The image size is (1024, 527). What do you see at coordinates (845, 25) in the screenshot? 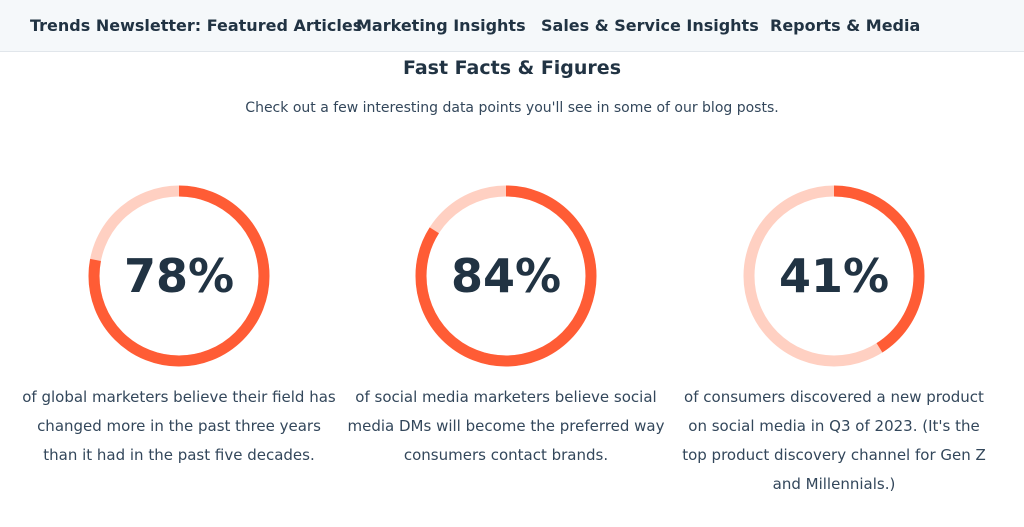
I see `nav-reports-media: Reports & Media` at bounding box center [845, 25].